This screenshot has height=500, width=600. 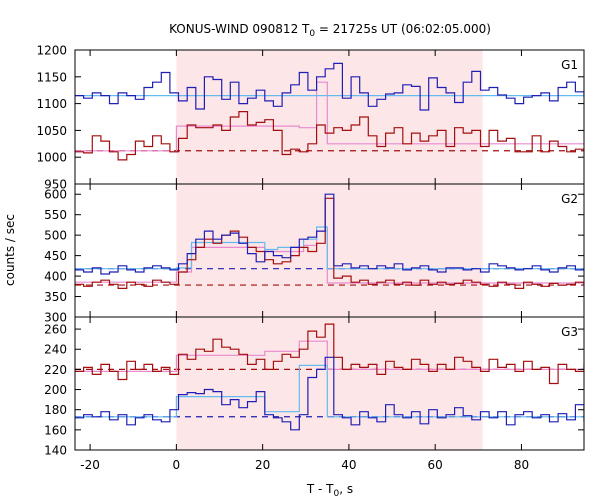 What do you see at coordinates (55, 430) in the screenshot?
I see `y-tick-label: 160` at bounding box center [55, 430].